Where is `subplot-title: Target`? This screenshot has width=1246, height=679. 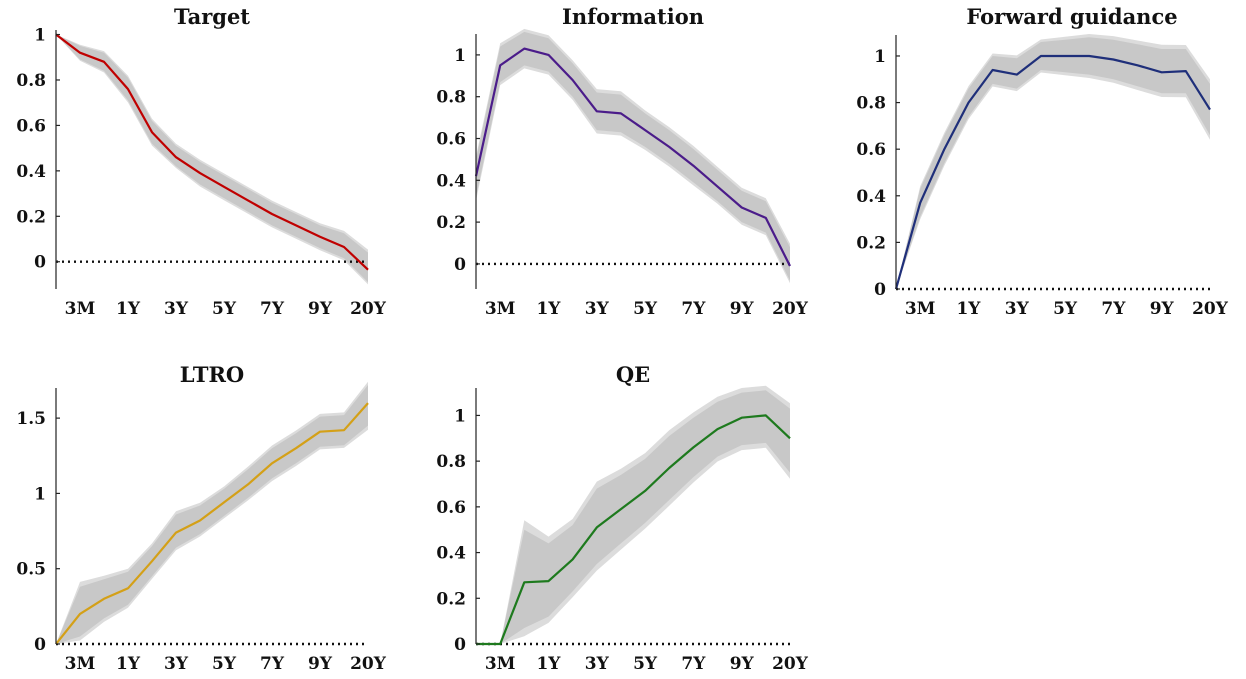 subplot-title: Target is located at coordinates (212, 16).